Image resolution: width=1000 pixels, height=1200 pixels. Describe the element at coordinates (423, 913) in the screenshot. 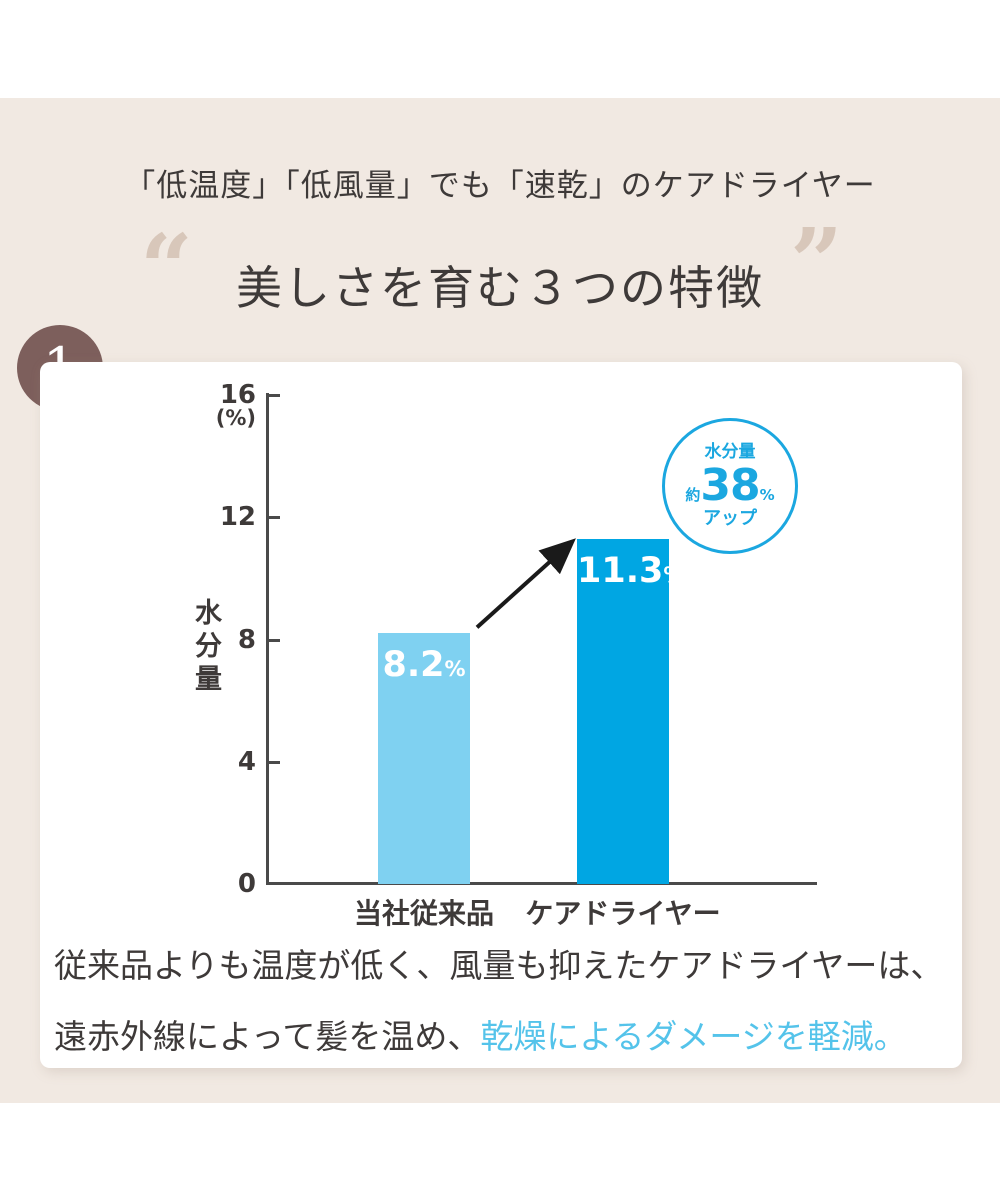

I see `x-category-label: 当社従来品` at that location.